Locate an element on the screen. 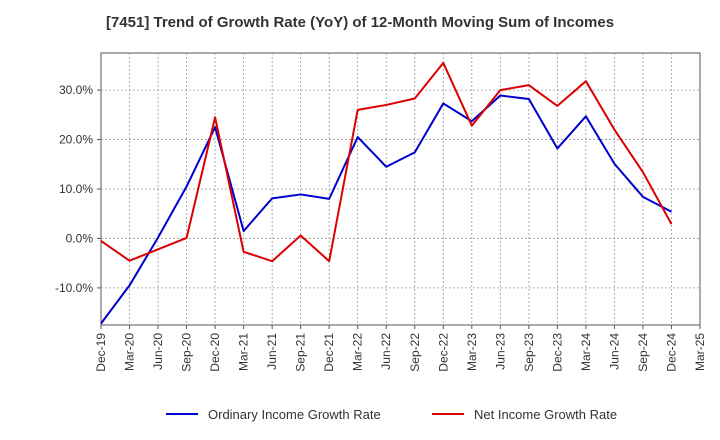 Image resolution: width=720 pixels, height=440 pixels. legend-label: Ordinary Income Growth Rate is located at coordinates (294, 414).